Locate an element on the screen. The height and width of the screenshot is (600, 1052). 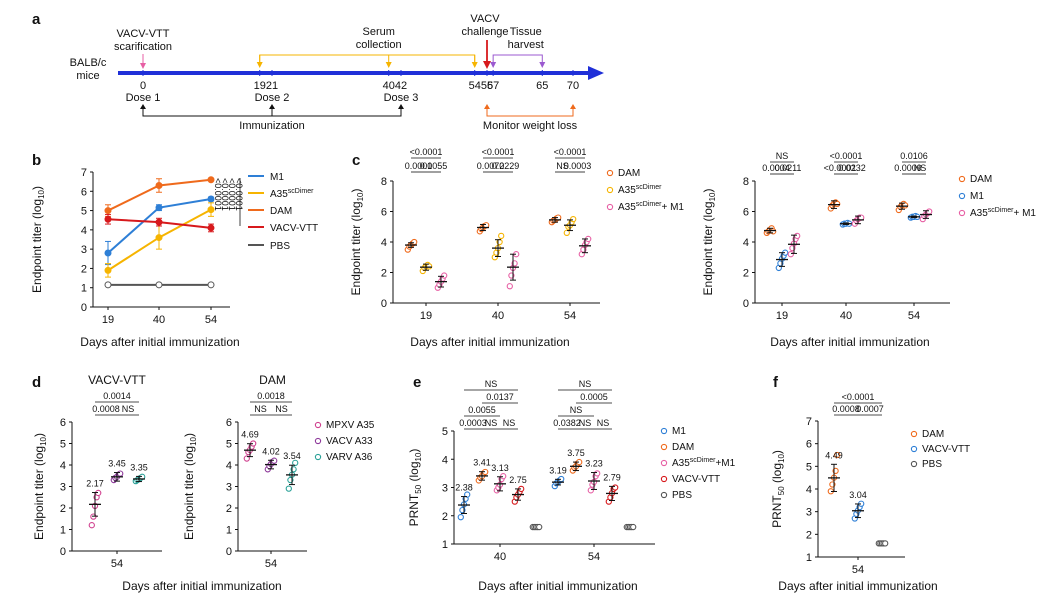
y-tick-label: 0 is located at coordinates (63, 552).